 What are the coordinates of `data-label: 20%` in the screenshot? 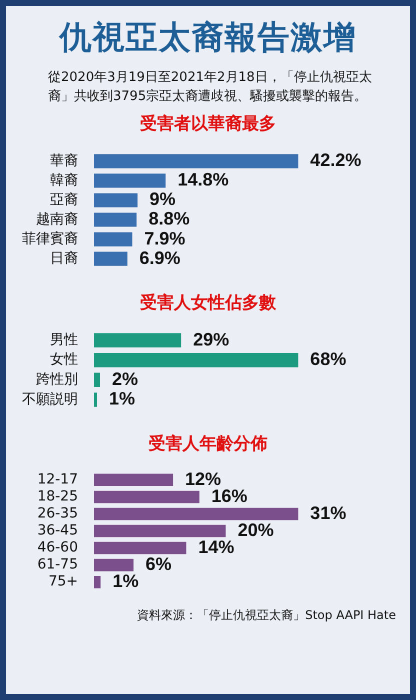 It's located at (256, 530).